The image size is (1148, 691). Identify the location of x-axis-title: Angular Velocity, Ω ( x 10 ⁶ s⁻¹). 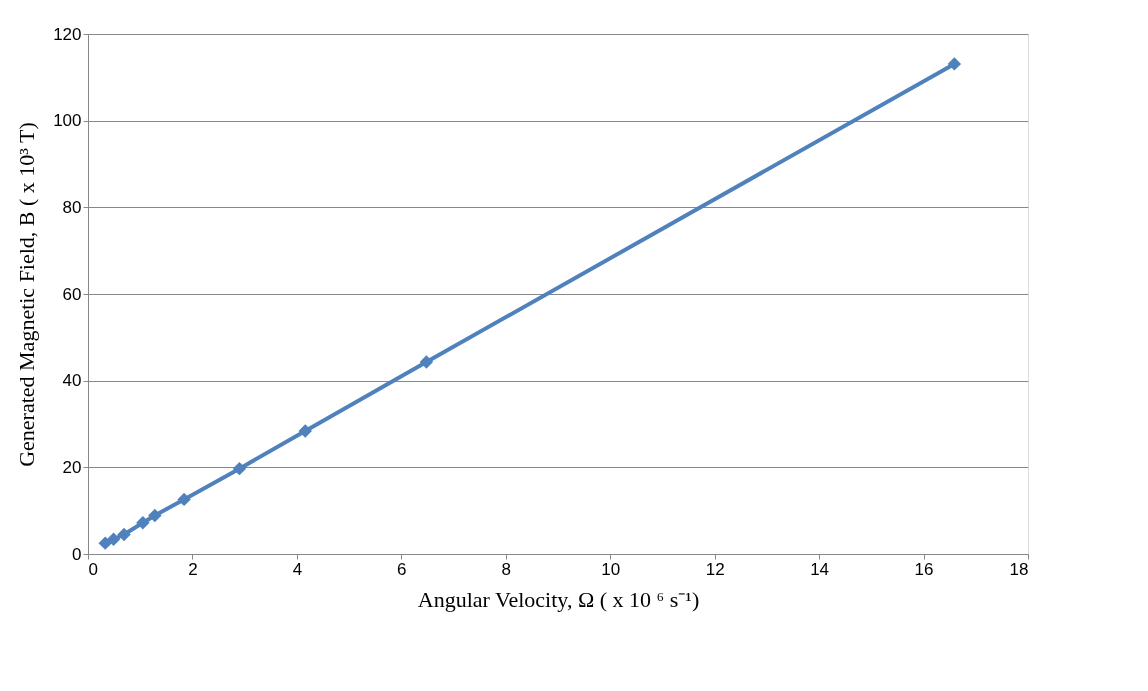
(558, 599).